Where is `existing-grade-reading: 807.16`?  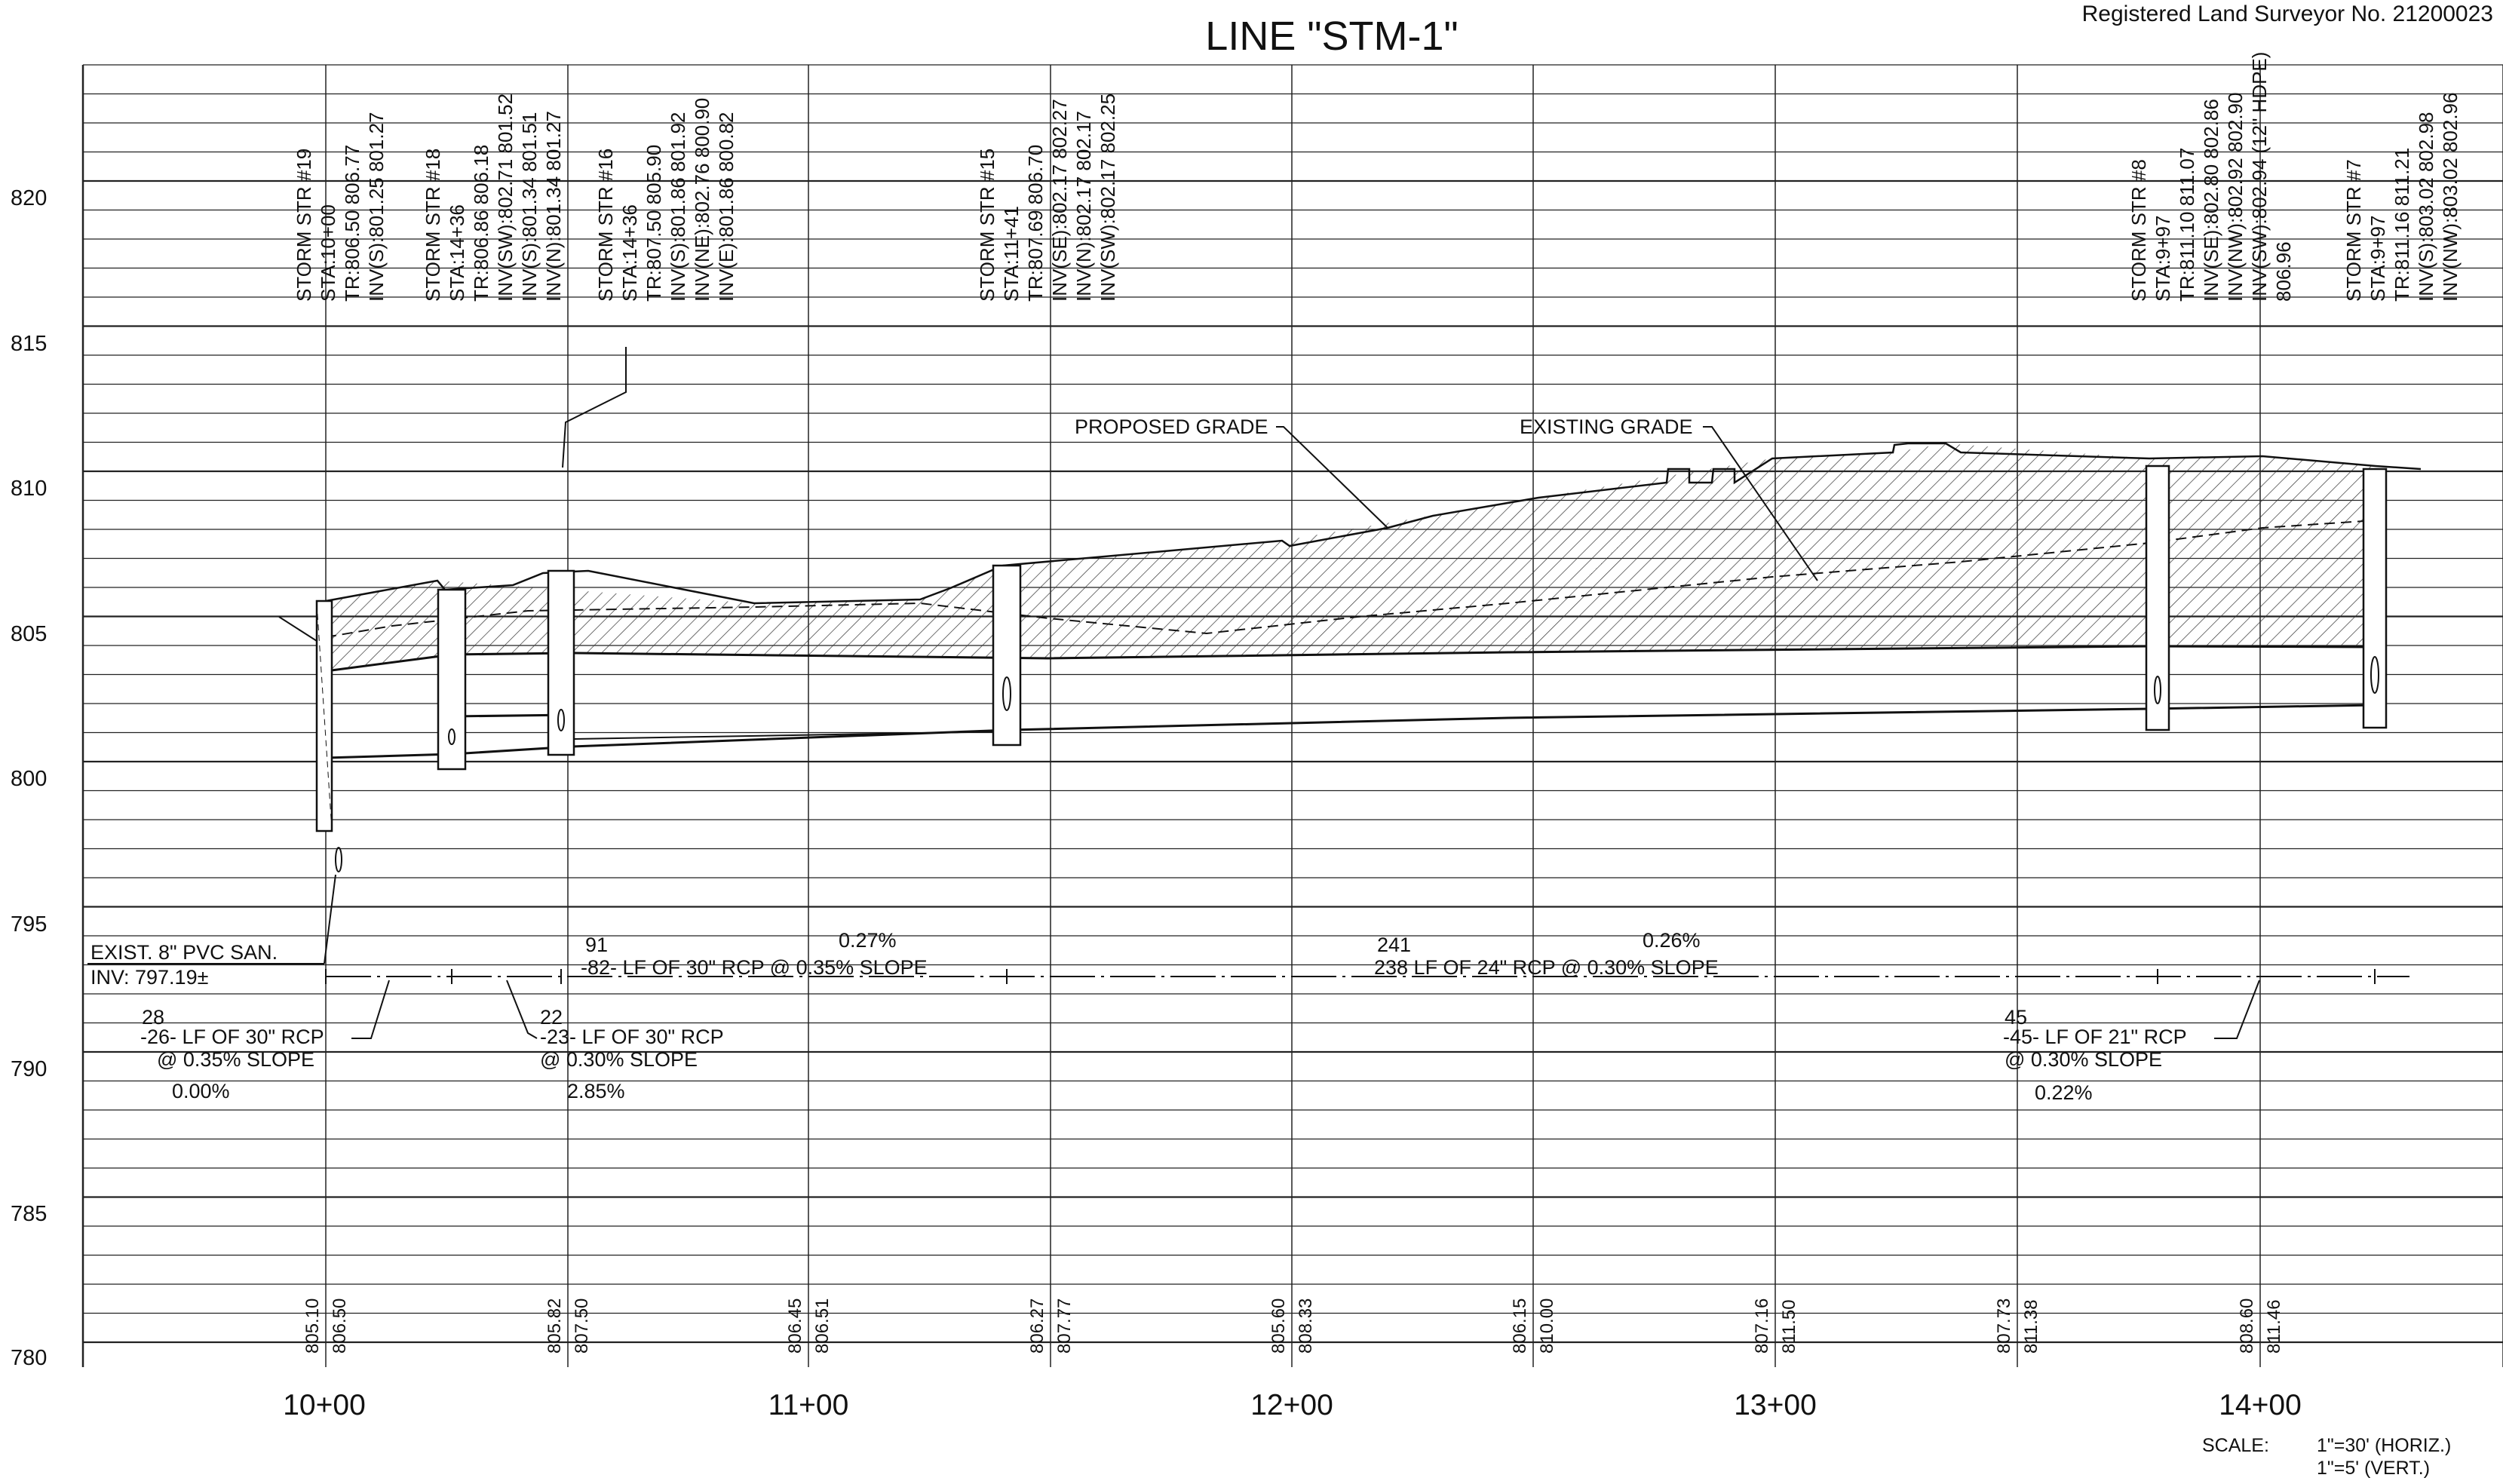
existing-grade-reading: 807.16 is located at coordinates (1762, 1326).